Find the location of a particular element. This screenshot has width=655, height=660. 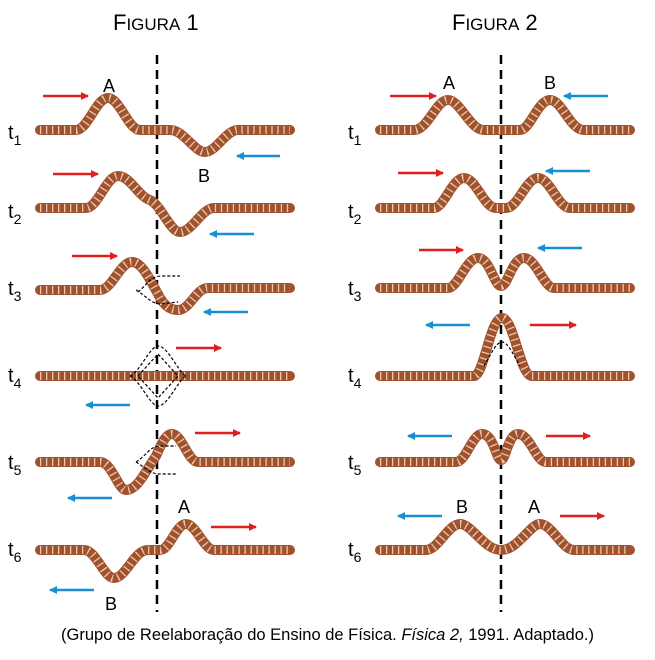

caption-italic-title: Física 2, is located at coordinates (432, 635).